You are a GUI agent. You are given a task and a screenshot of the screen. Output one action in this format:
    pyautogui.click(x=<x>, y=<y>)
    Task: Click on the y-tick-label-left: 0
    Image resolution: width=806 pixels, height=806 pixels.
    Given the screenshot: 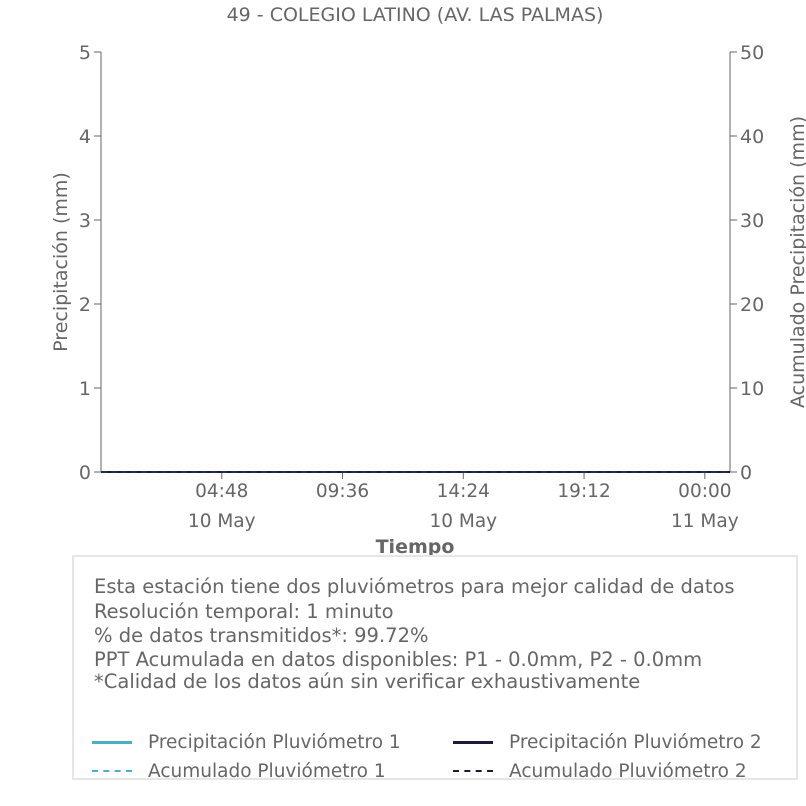 What is the action you would take?
    pyautogui.click(x=85, y=473)
    